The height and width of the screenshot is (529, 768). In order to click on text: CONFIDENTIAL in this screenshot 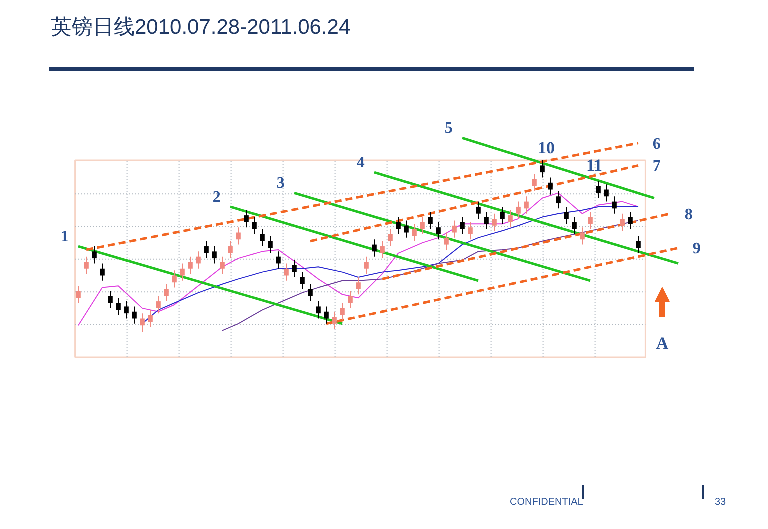, I will do `click(547, 503)`.